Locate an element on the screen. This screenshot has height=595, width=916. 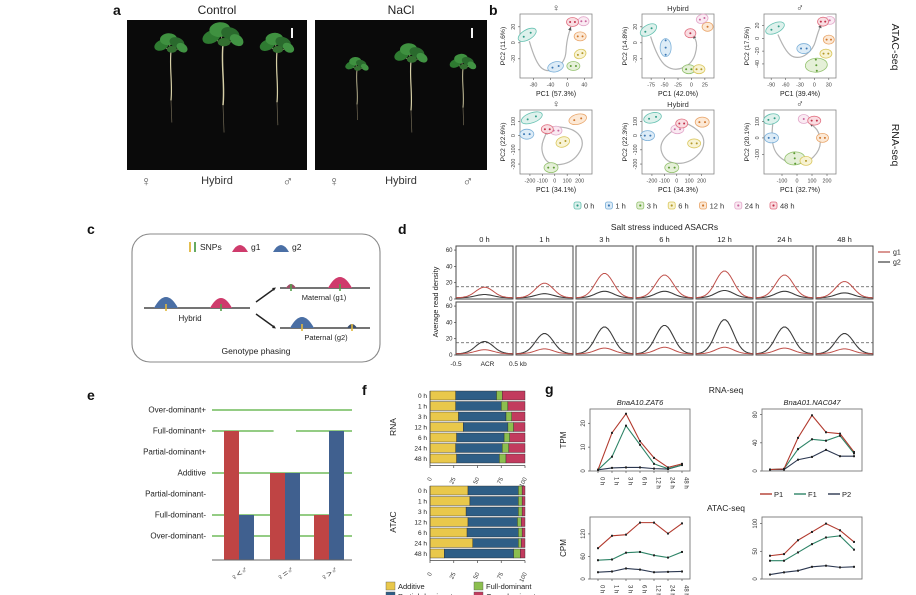
panel-c-label: c is located at coordinates (91, 229).